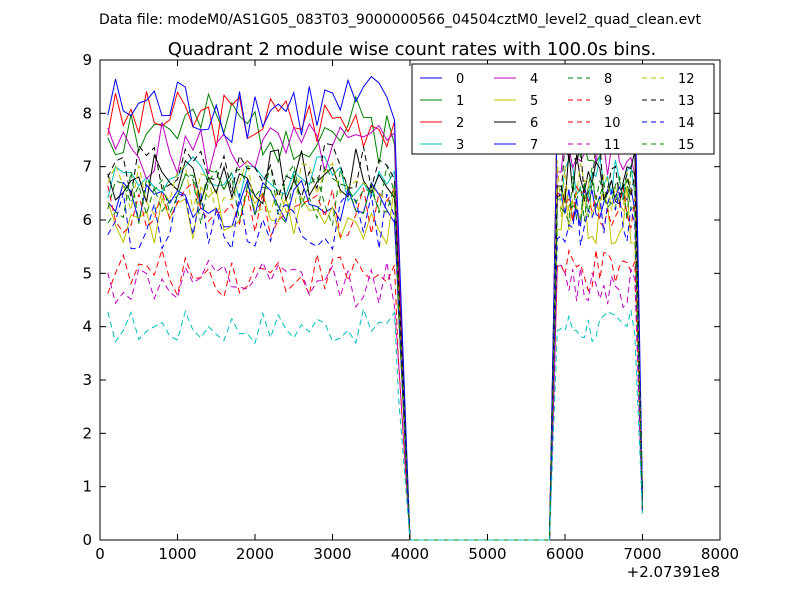 This screenshot has width=800, height=600. I want to click on legend-label-13: 13, so click(686, 101).